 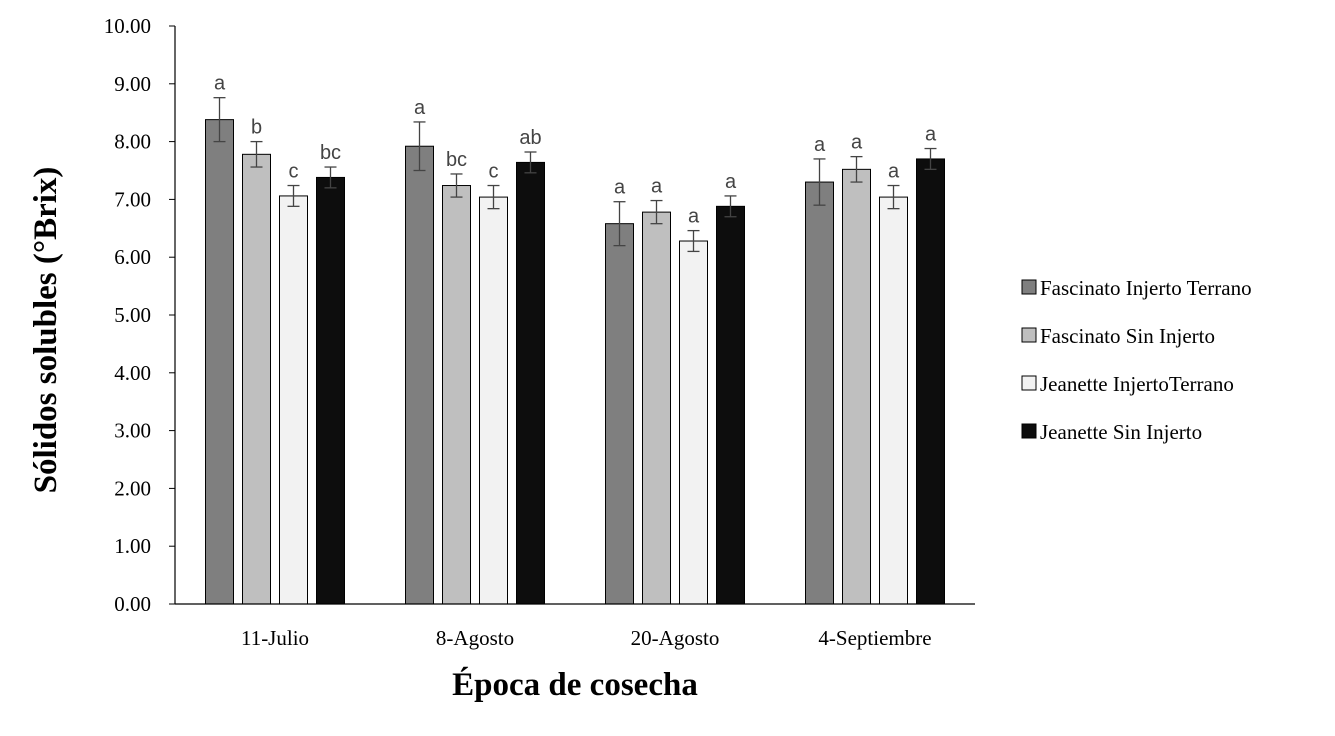 What do you see at coordinates (675, 638) in the screenshot?
I see `x-tick-label: 20-Agosto` at bounding box center [675, 638].